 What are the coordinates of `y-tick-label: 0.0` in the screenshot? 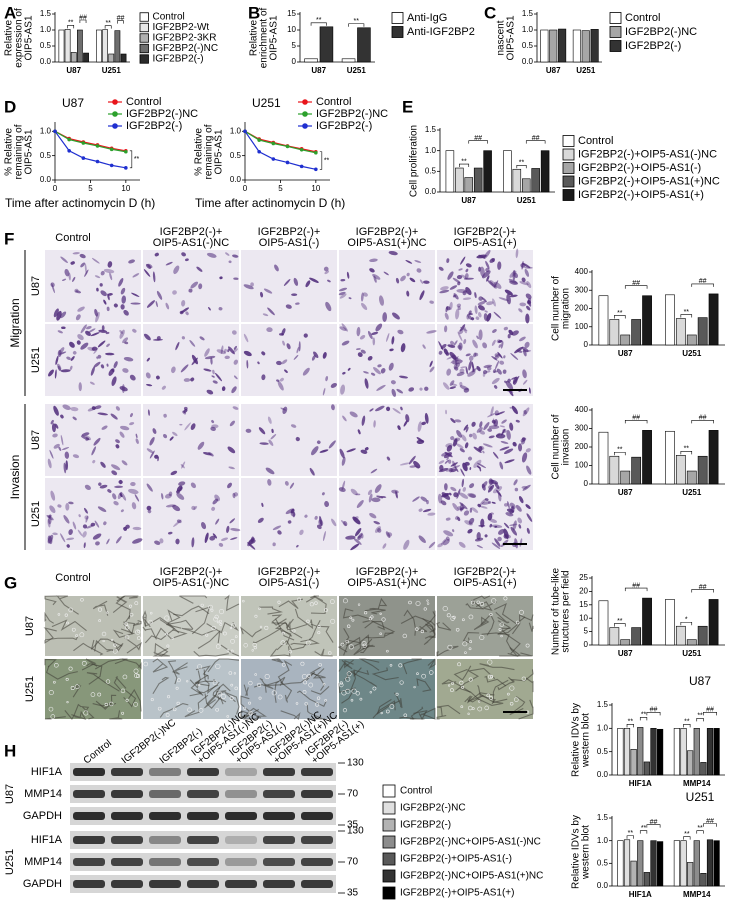 It's located at (603, 885).